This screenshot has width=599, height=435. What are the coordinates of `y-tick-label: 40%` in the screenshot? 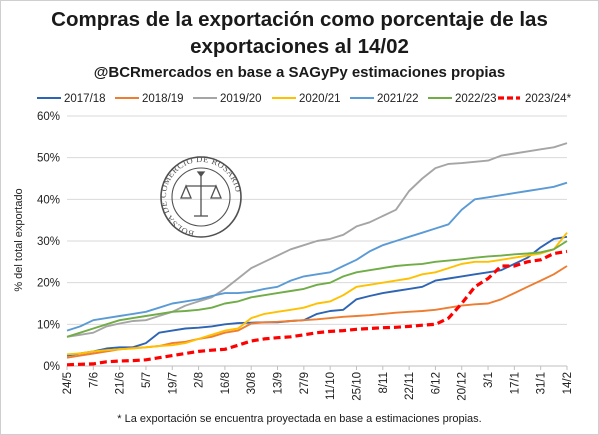 It's located at (48, 200).